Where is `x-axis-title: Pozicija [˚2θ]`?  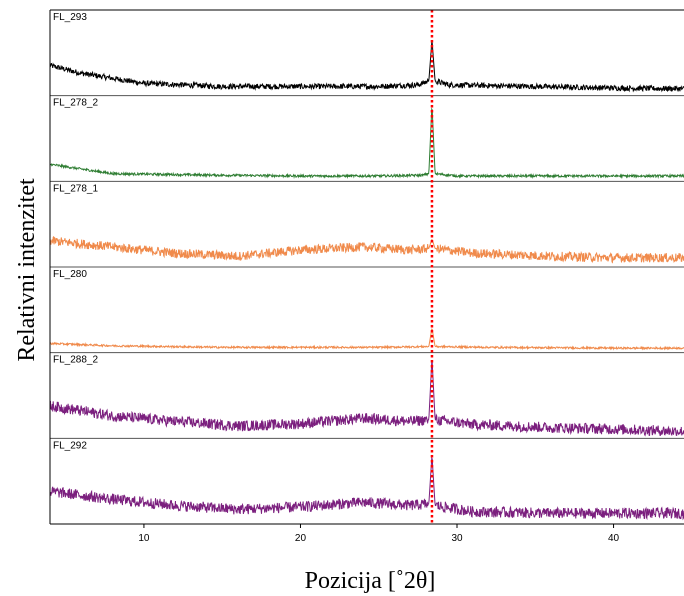 x-axis-title: Pozicija [˚2θ] is located at coordinates (370, 581).